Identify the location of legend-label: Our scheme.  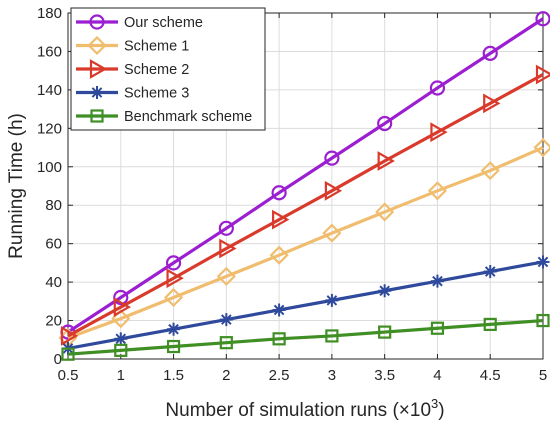
(163, 23).